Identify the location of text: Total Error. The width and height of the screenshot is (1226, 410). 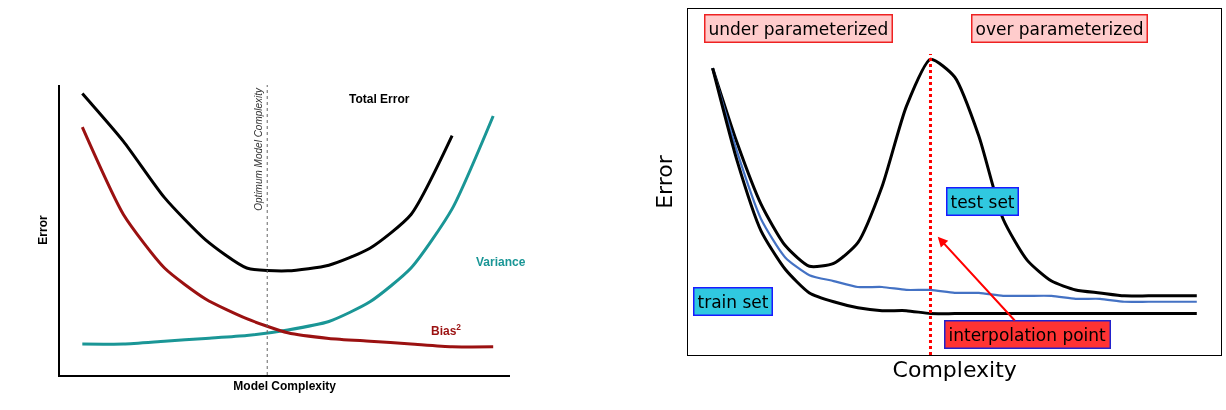
(379, 99).